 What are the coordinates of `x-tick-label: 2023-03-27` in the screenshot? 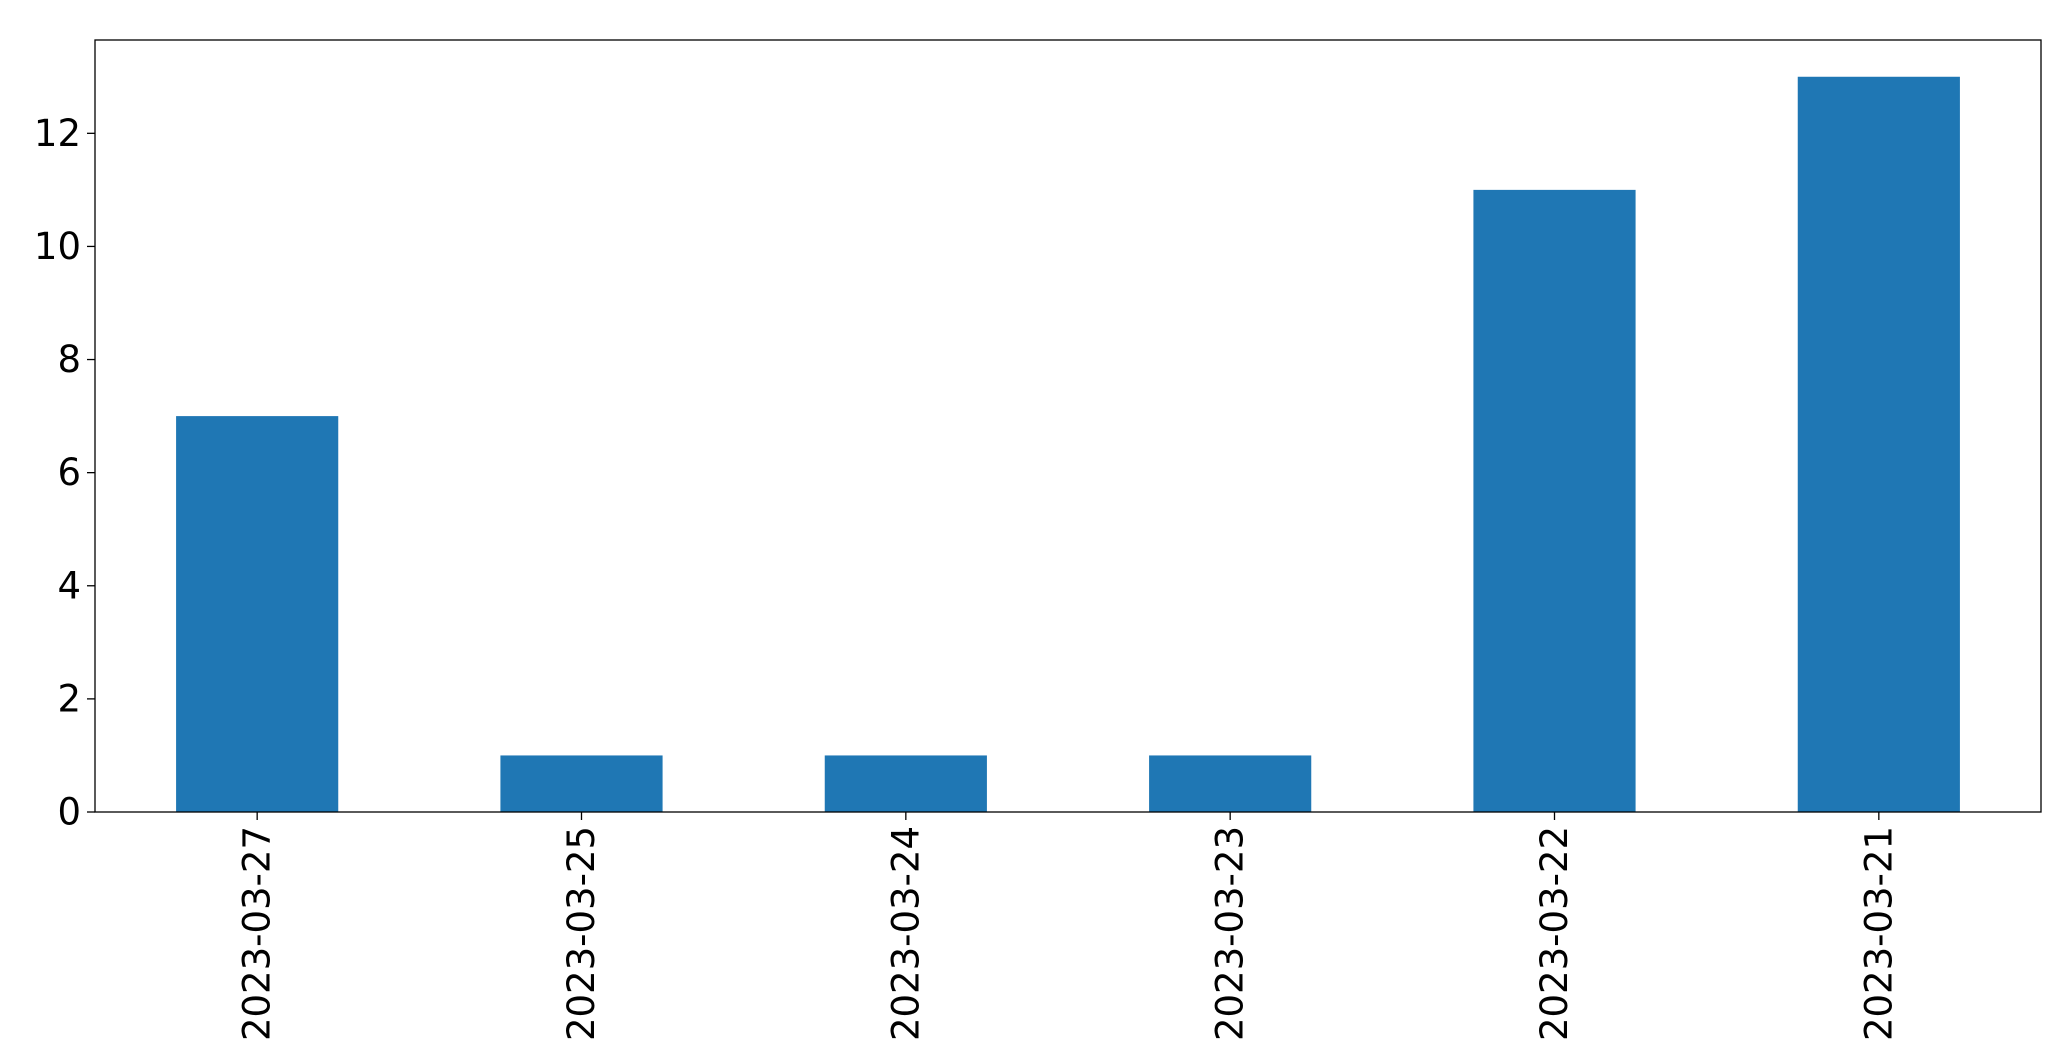 It's located at (257, 933).